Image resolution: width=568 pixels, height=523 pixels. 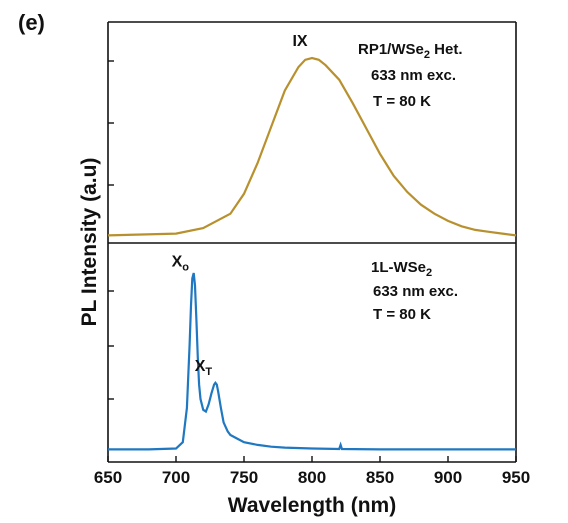 What do you see at coordinates (410, 51) in the screenshot?
I see `top-annotation-line1: RP1/WSe2 Het.` at bounding box center [410, 51].